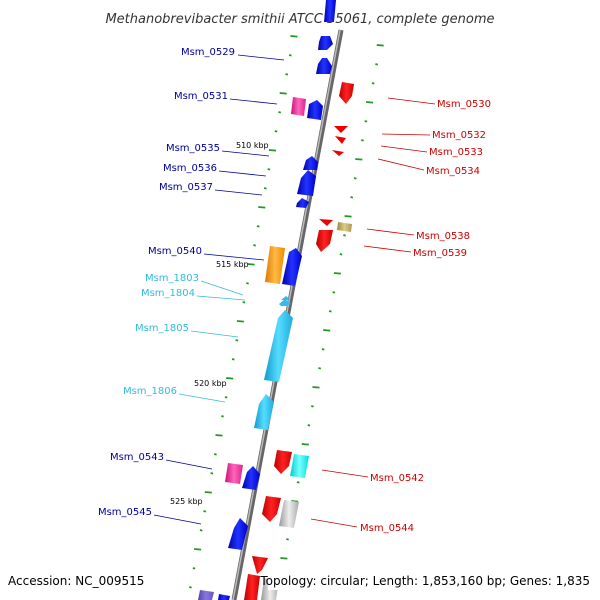 Image resolution: width=600 pixels, height=600 pixels. What do you see at coordinates (464, 104) in the screenshot?
I see `gene-label: Msm_0530` at bounding box center [464, 104].